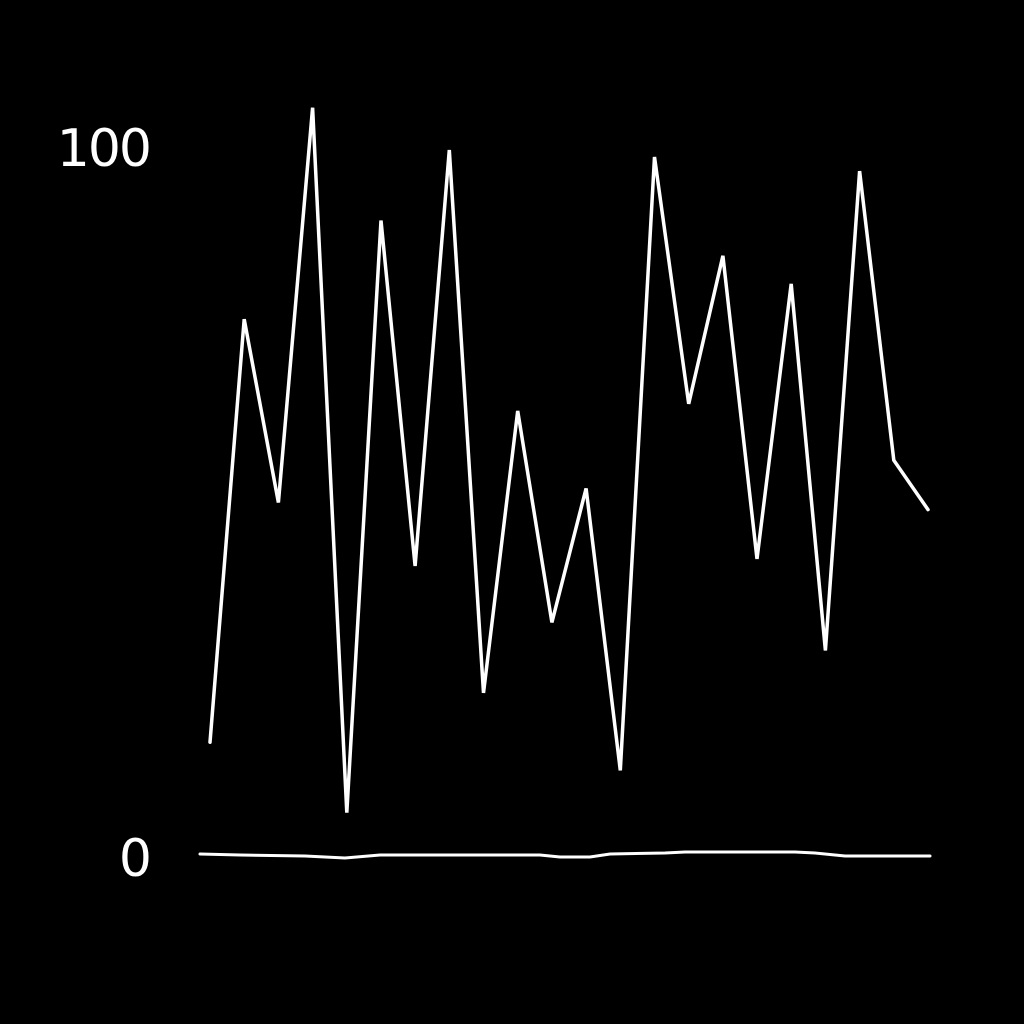 The width and height of the screenshot is (1024, 1024). I want to click on x-axis-line, so click(565, 855).